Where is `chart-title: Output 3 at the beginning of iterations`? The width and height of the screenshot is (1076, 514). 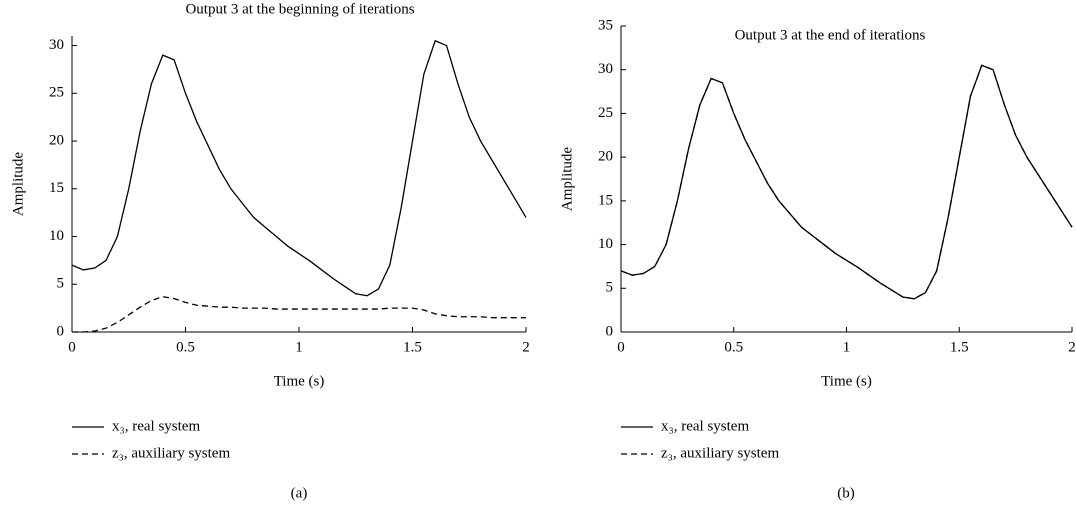 chart-title: Output 3 at the beginning of iterations is located at coordinates (299, 9).